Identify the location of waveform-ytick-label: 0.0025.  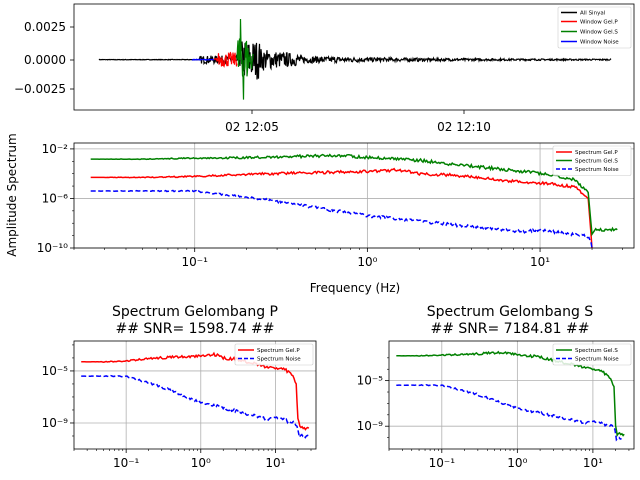
(45, 27).